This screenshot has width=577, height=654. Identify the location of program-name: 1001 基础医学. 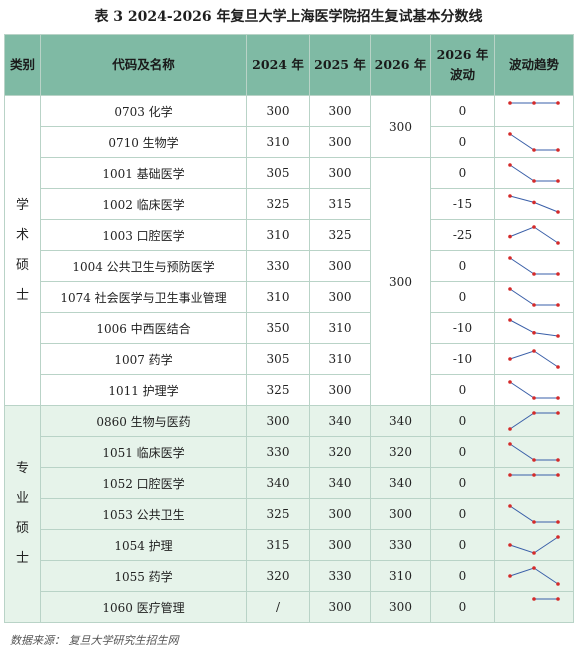
(143, 173).